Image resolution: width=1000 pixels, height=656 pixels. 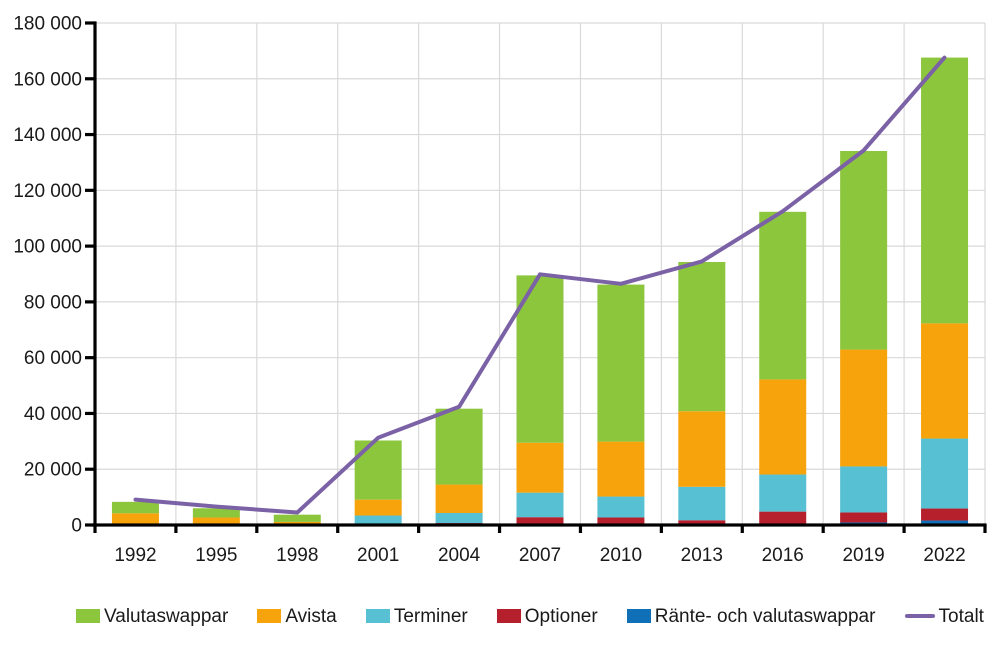 I want to click on bar-segment-valutaswappar-1998, so click(x=297, y=518).